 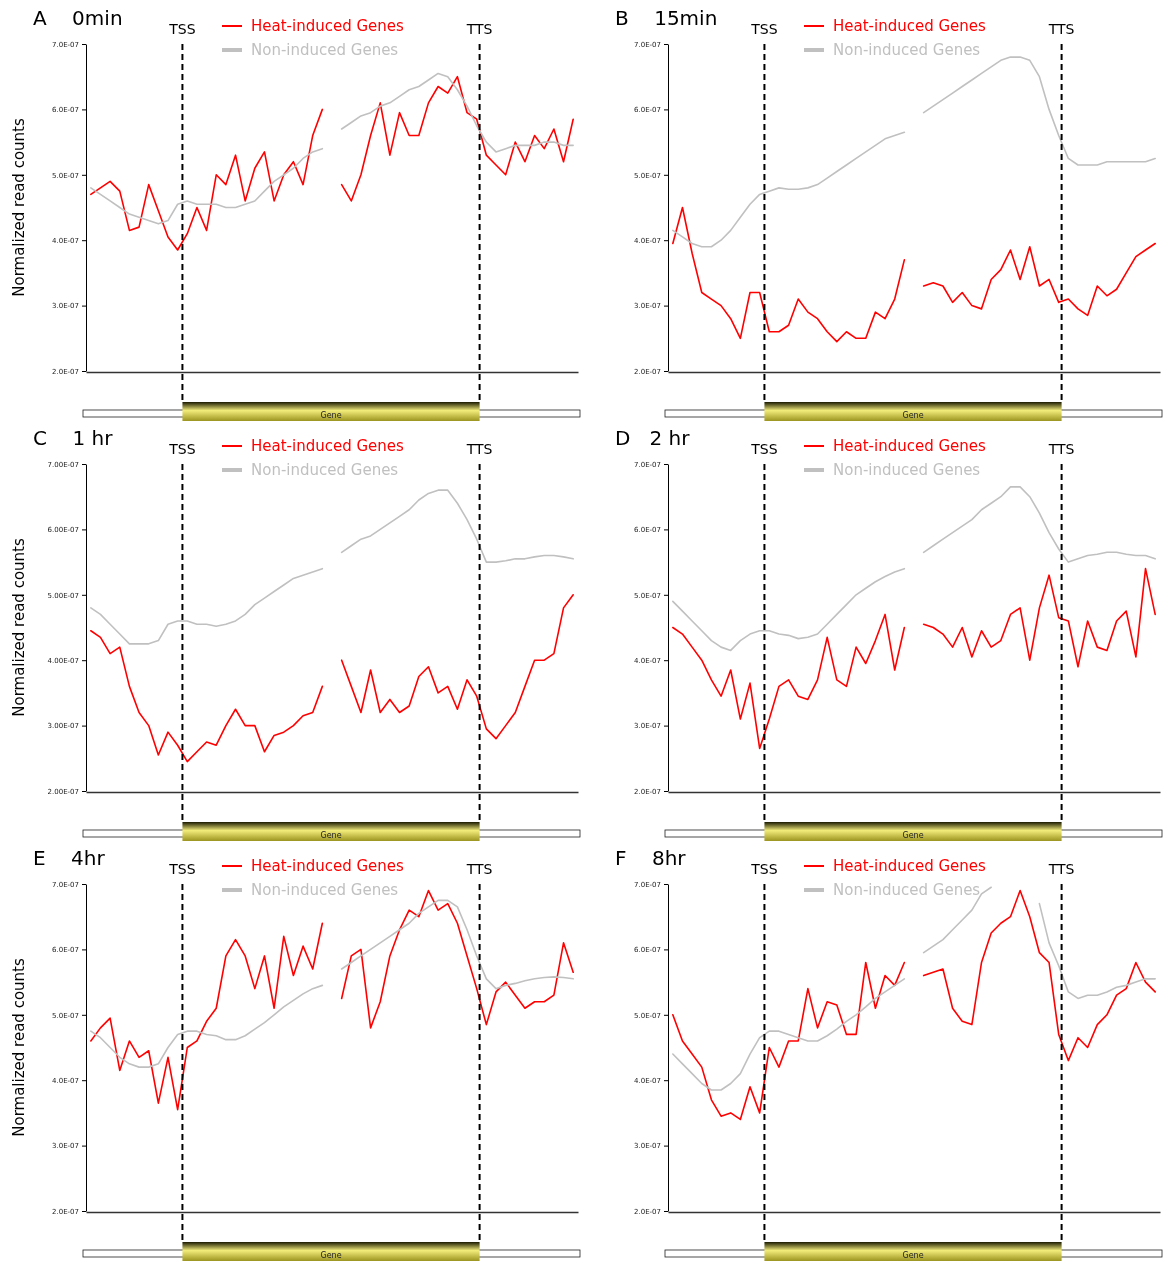 What do you see at coordinates (69, 858) in the screenshot?
I see `chart-title: E 4hr` at bounding box center [69, 858].